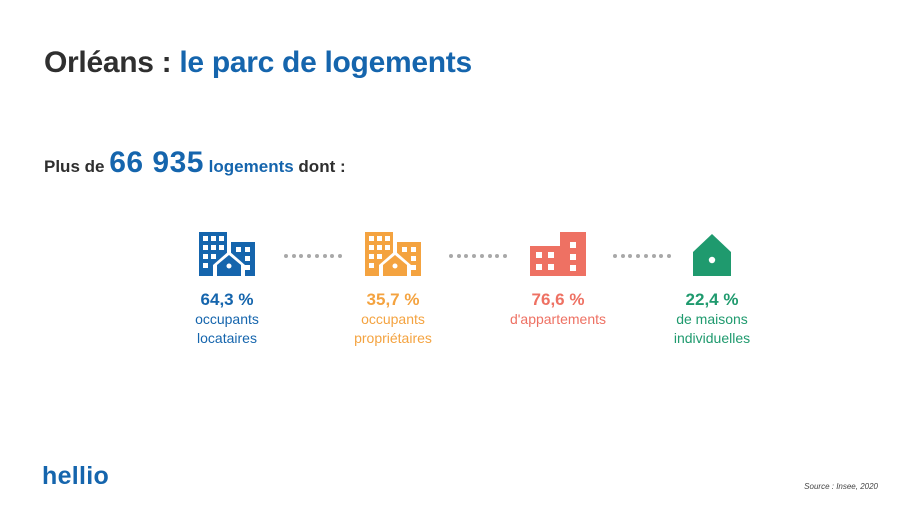 The width and height of the screenshot is (920, 517). What do you see at coordinates (248, 166) in the screenshot?
I see `housing-total-unit: logements` at bounding box center [248, 166].